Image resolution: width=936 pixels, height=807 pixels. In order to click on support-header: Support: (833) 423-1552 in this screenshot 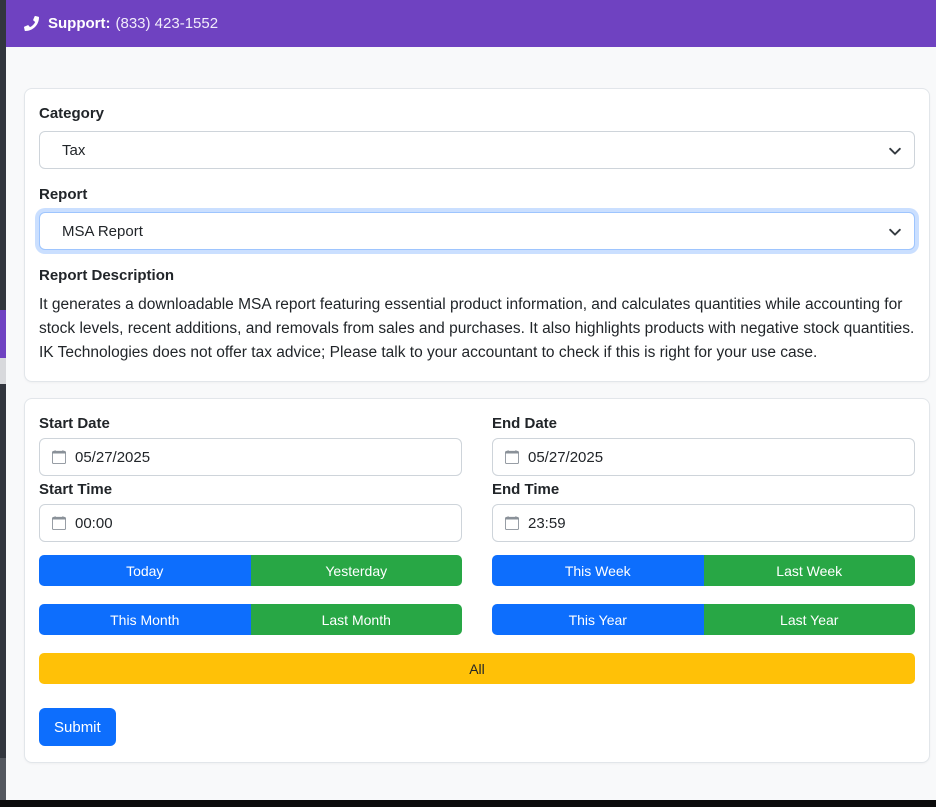, I will do `click(471, 23)`.